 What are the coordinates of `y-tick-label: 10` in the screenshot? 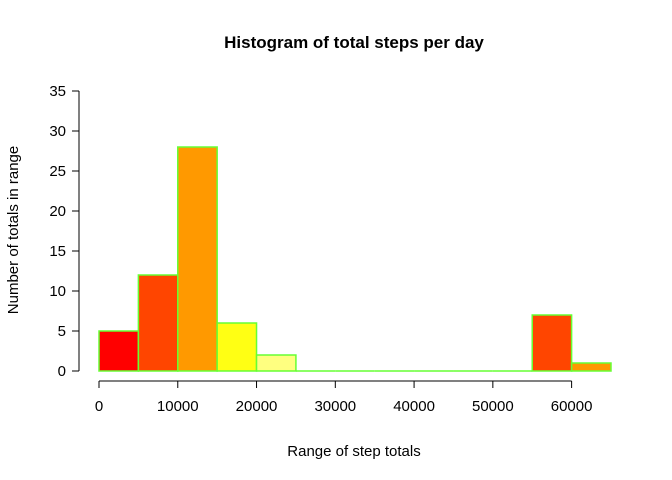 It's located at (57, 291).